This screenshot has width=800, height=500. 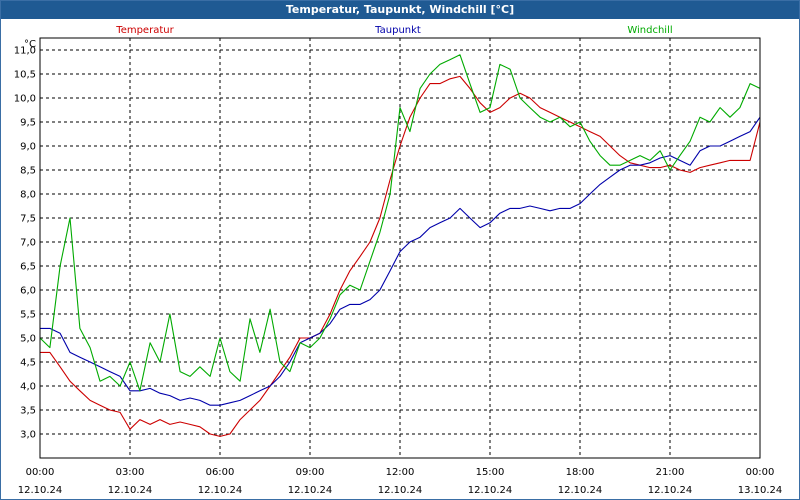 What do you see at coordinates (28, 243) in the screenshot?
I see `y-tick-label: 7,0` at bounding box center [28, 243].